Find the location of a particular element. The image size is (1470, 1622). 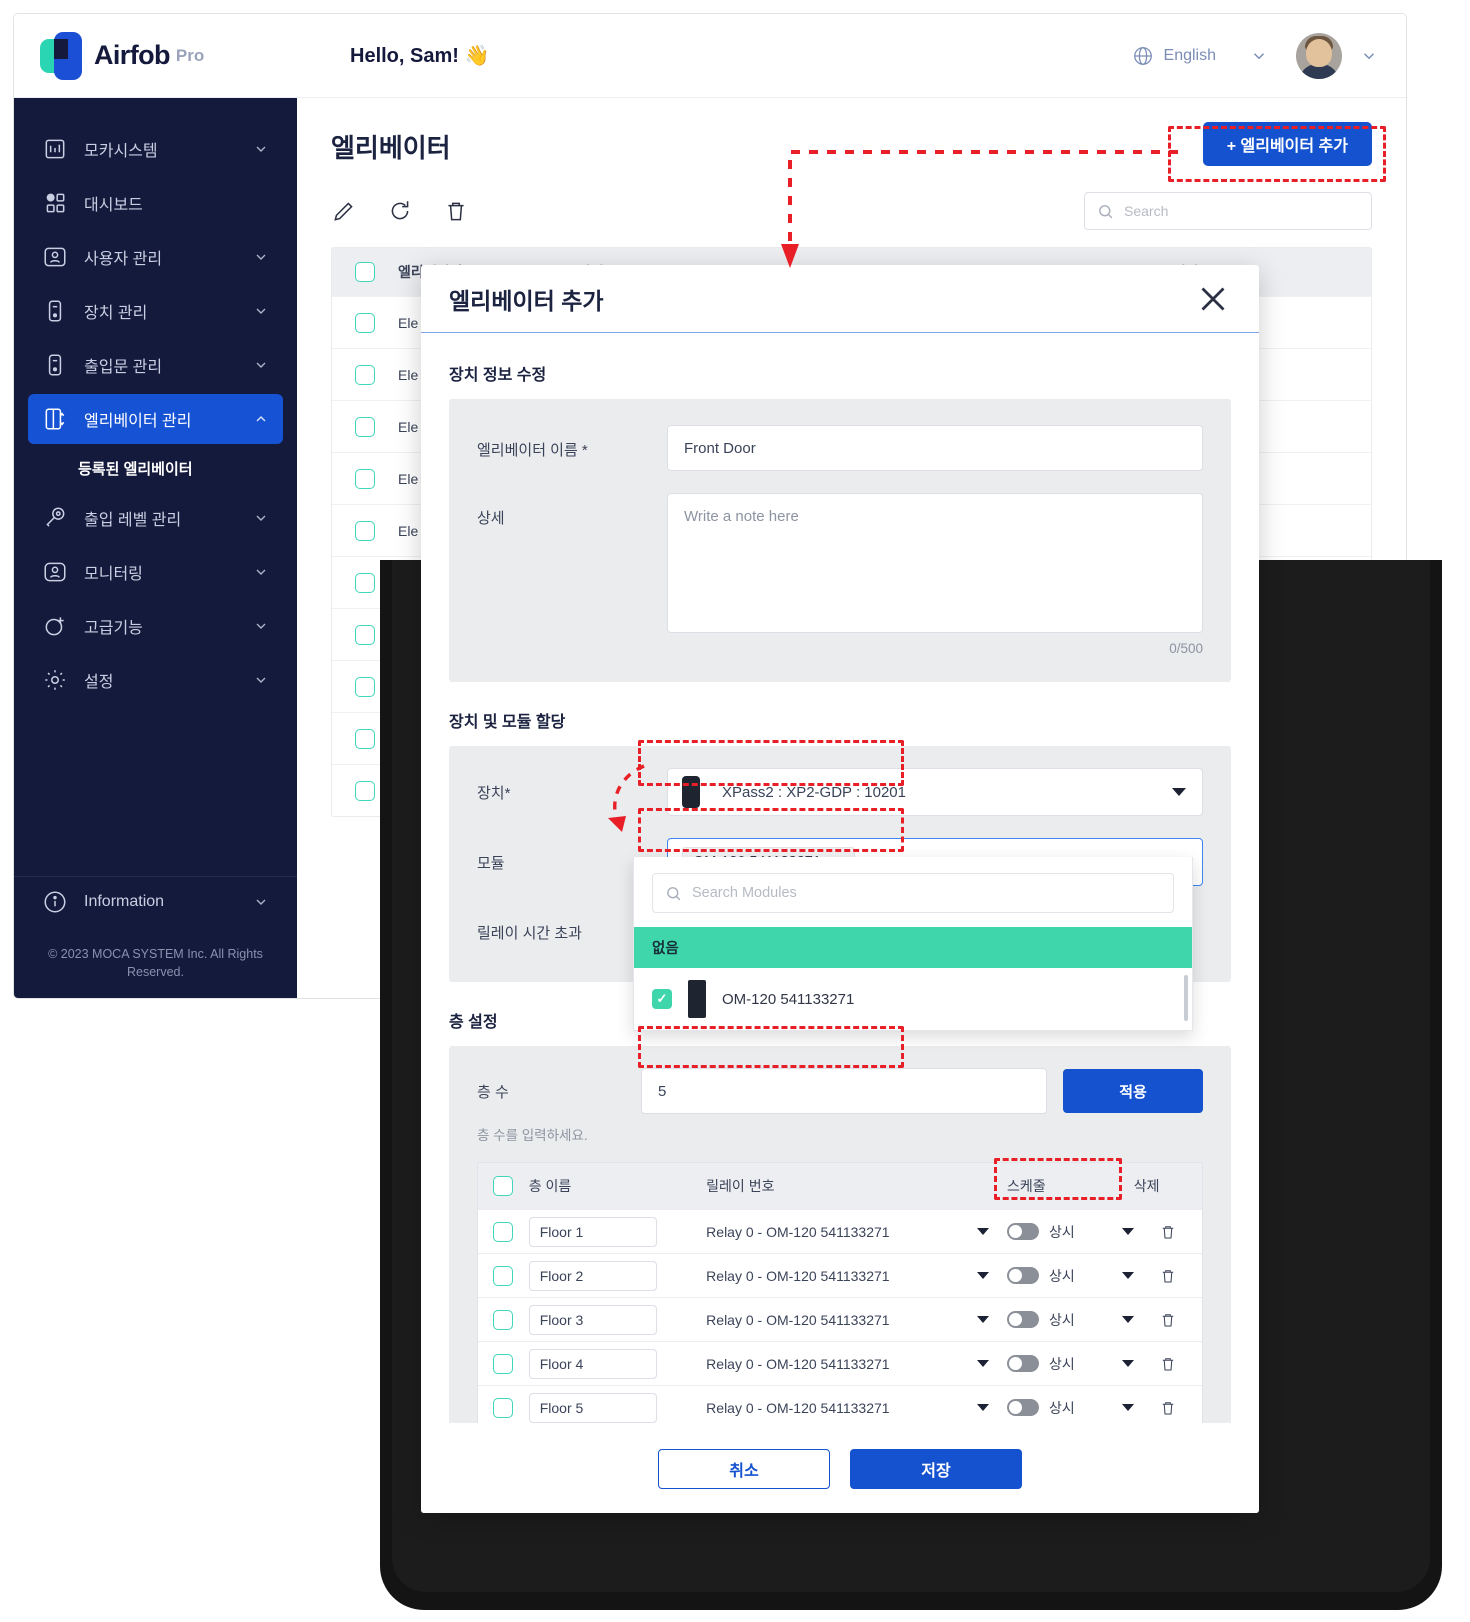

sidebar-item-device-management: 장치 관리 is located at coordinates (155, 311).